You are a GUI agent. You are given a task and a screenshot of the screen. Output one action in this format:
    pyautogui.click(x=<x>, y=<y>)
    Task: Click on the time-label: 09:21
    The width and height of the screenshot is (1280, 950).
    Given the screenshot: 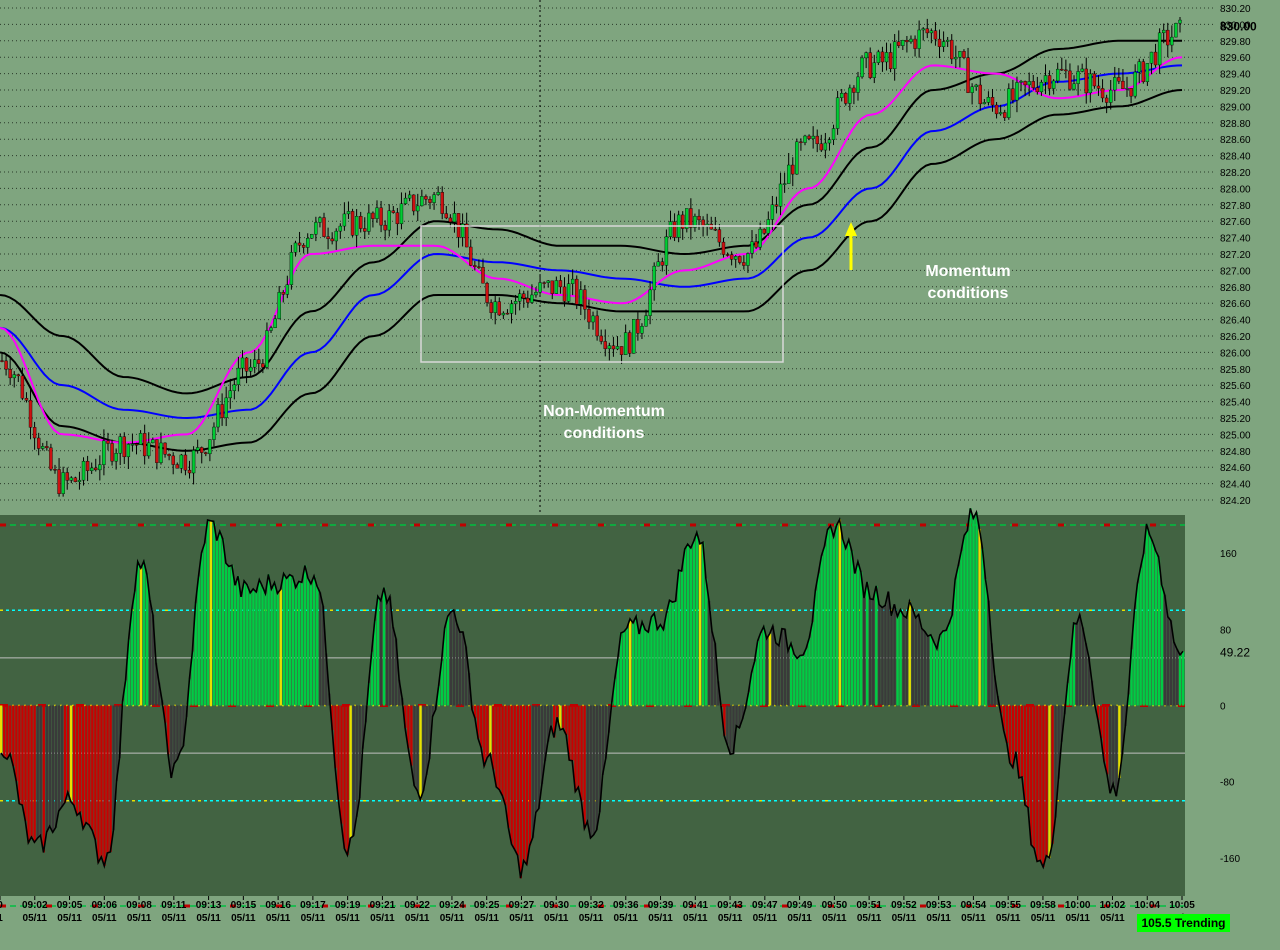 What is the action you would take?
    pyautogui.click(x=383, y=905)
    